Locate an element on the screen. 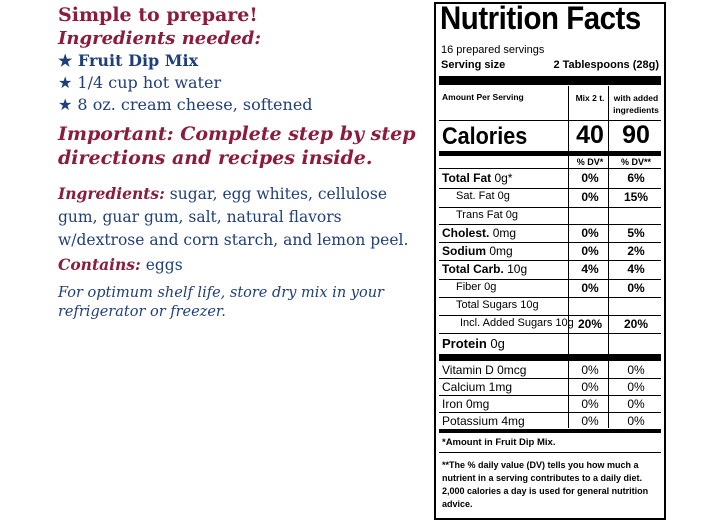  column-header-mix: Mix 2 t. is located at coordinates (590, 98).